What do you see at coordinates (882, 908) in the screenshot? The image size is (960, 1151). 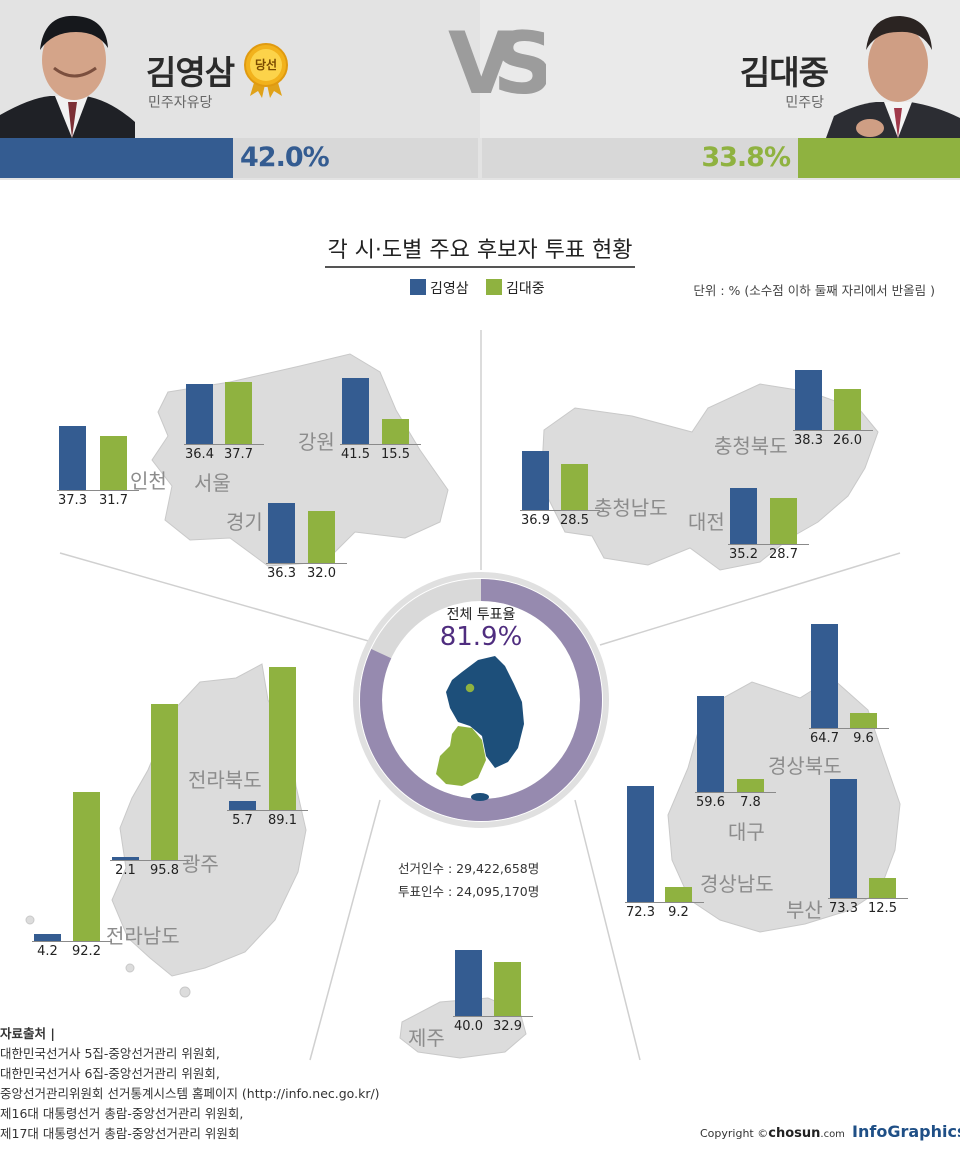 I see `bar-value-label: 12.5` at bounding box center [882, 908].